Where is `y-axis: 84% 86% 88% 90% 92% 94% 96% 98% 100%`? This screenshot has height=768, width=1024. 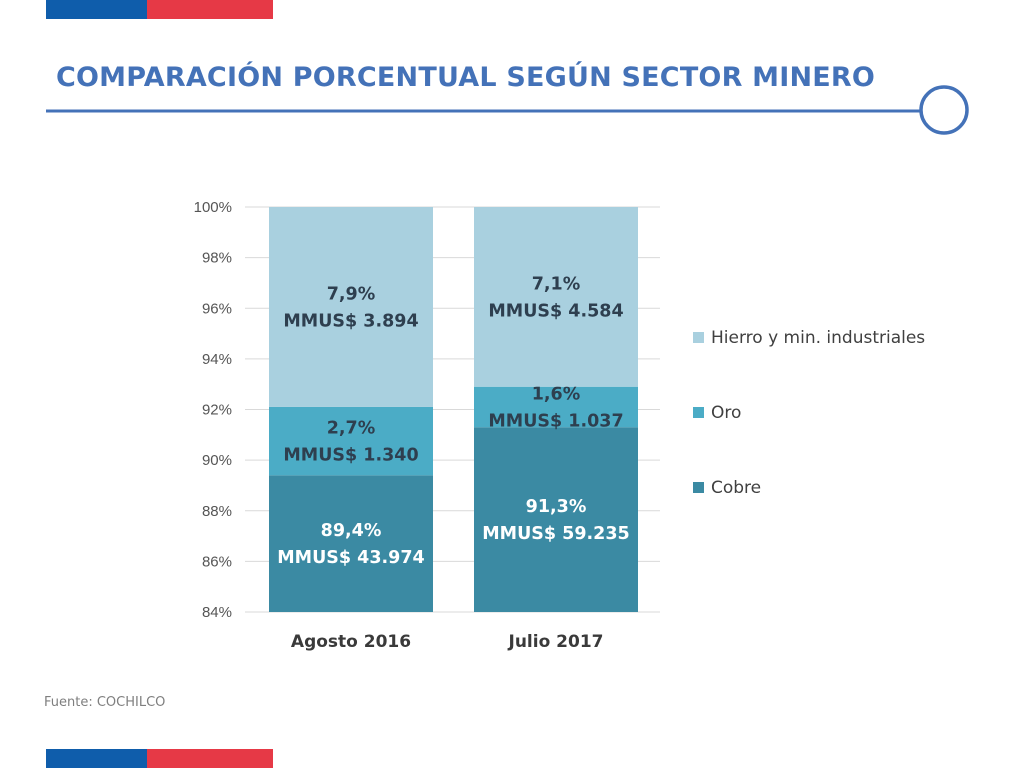 y-axis: 84% 86% 88% 90% 92% 94% 96% 98% 100% is located at coordinates (213, 410).